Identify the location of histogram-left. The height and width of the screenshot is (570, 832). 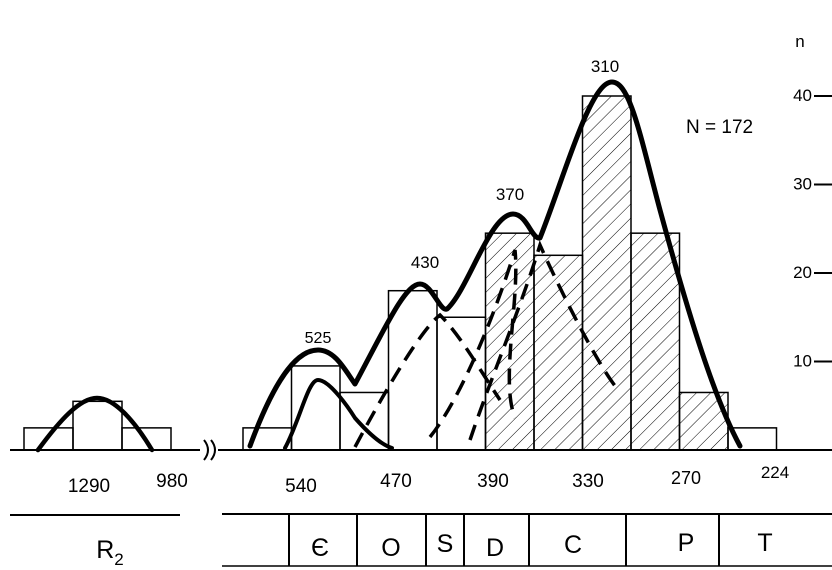
(97, 425).